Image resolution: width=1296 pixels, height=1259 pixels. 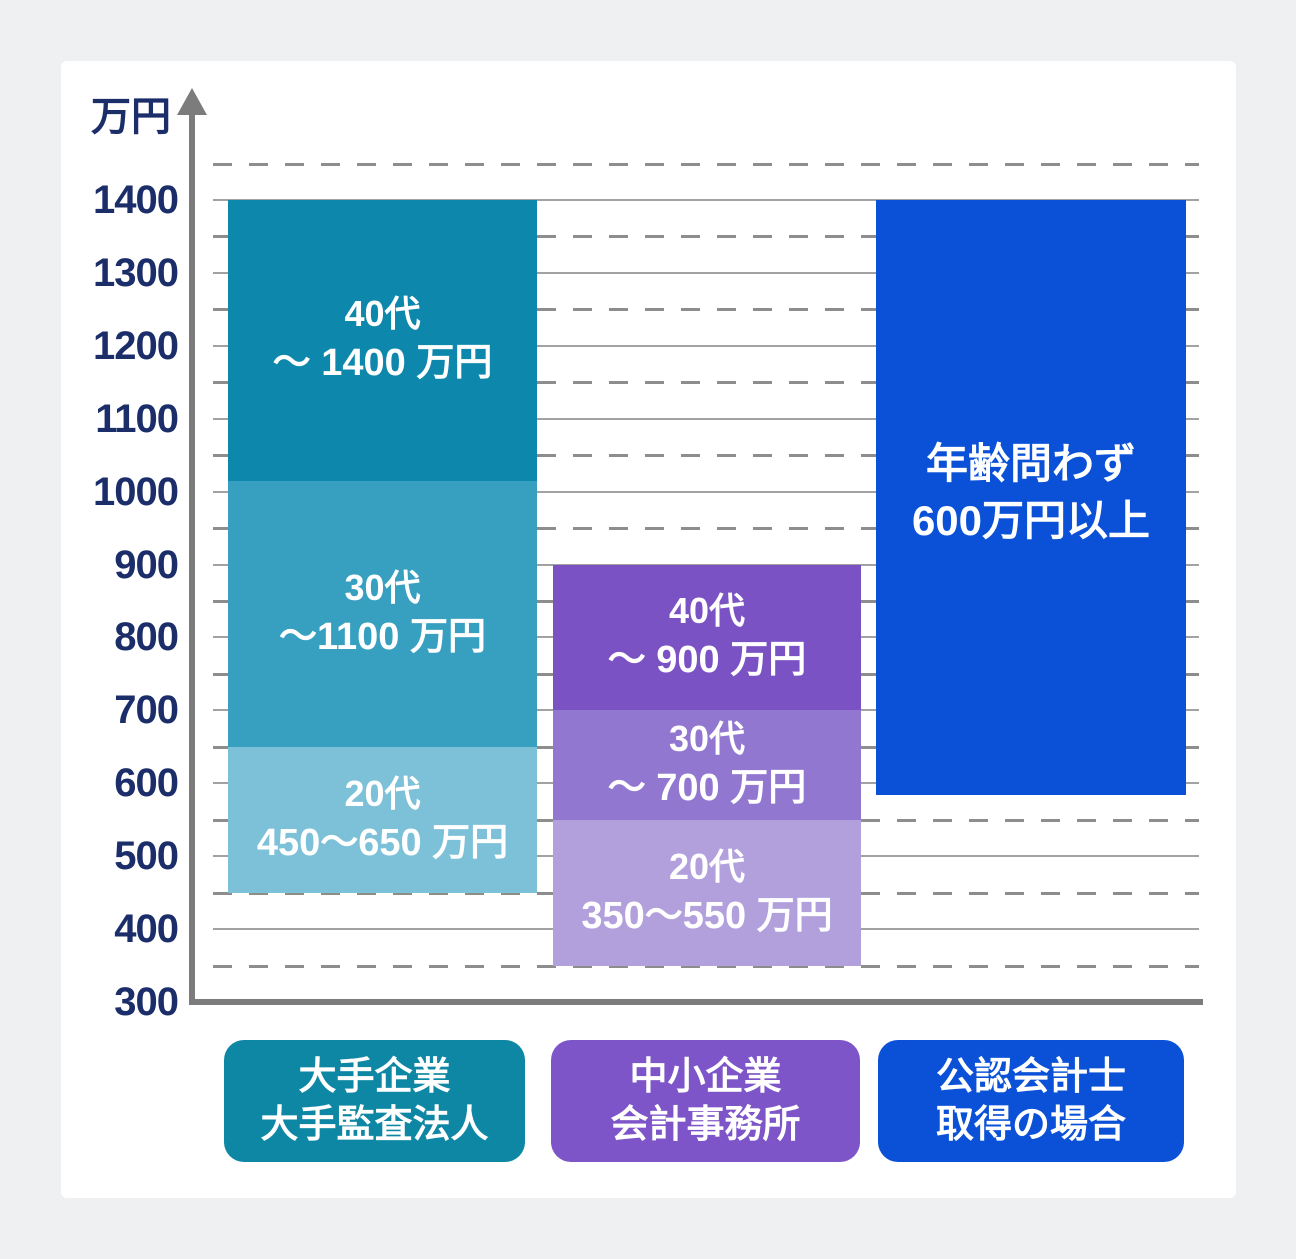 I want to click on y-axis-tick-label-1200: 1200, so click(x=136, y=345).